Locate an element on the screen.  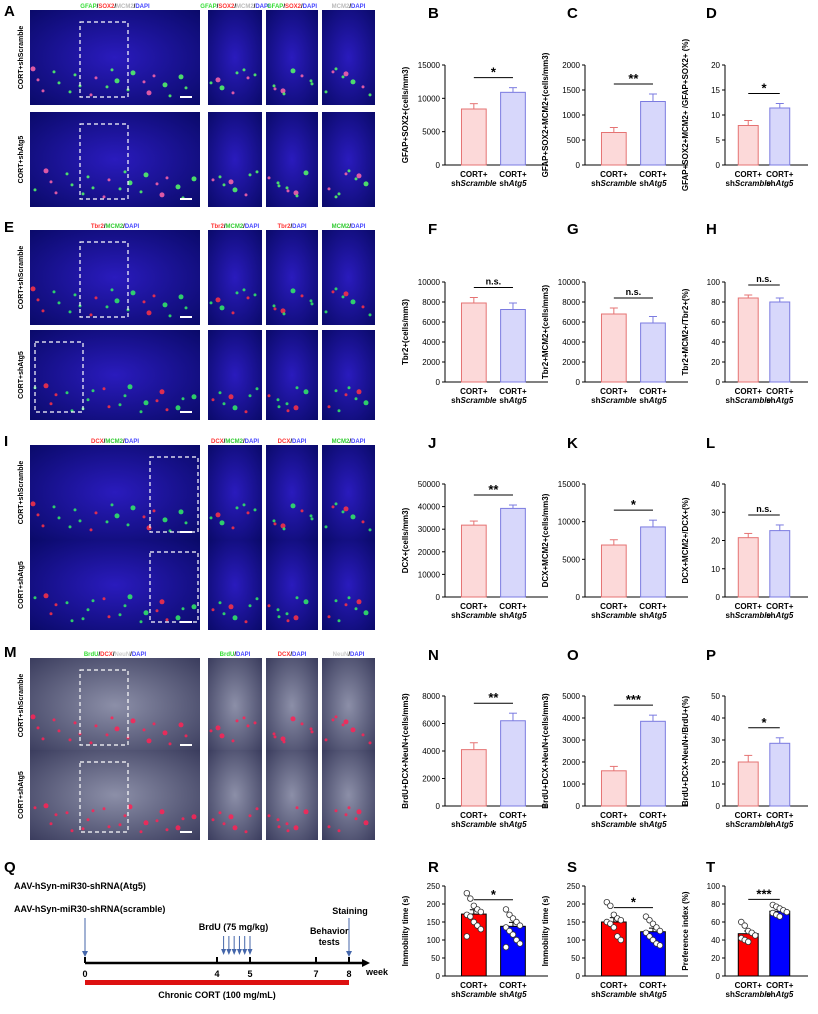
sig-label: * is located at coordinates (494, 894).